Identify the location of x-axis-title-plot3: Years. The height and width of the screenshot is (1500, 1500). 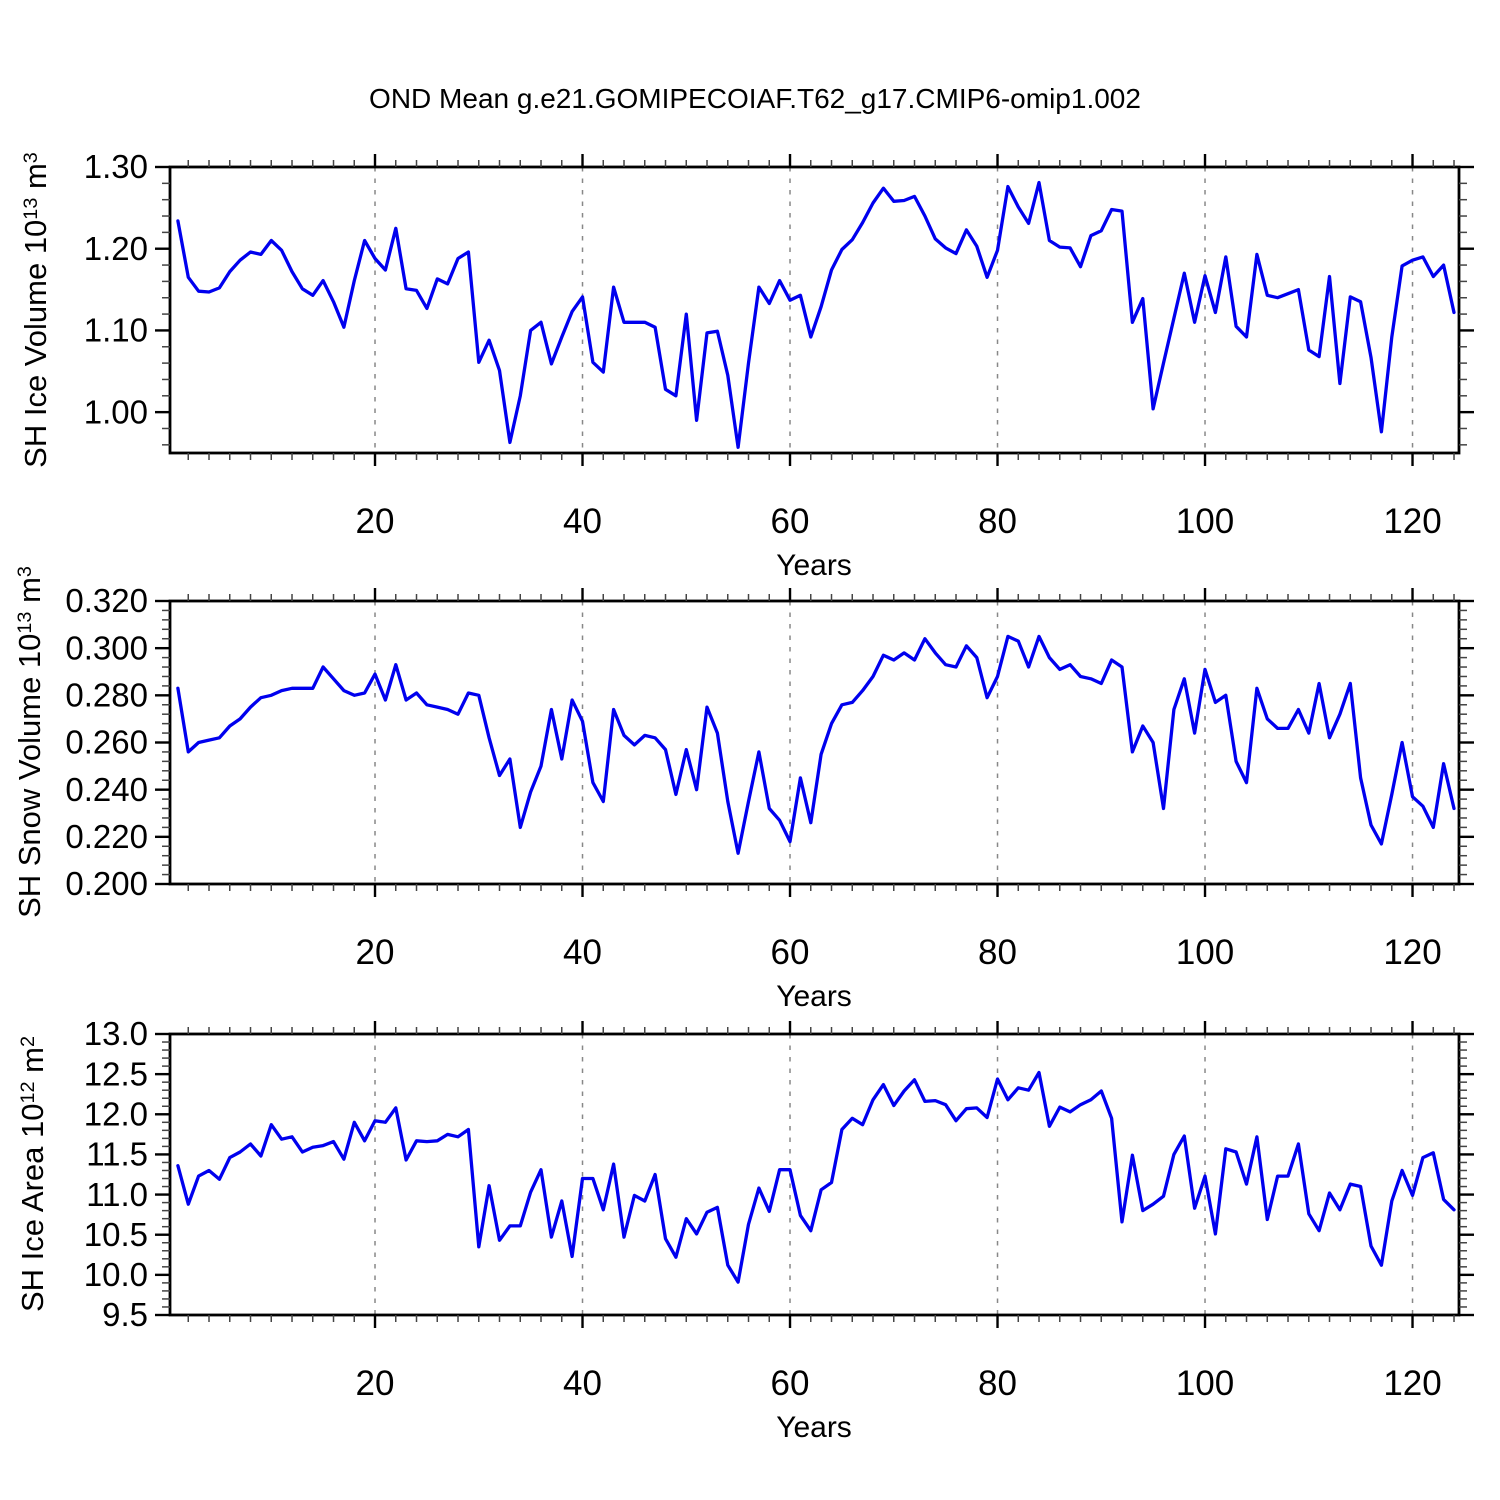
(814, 1427).